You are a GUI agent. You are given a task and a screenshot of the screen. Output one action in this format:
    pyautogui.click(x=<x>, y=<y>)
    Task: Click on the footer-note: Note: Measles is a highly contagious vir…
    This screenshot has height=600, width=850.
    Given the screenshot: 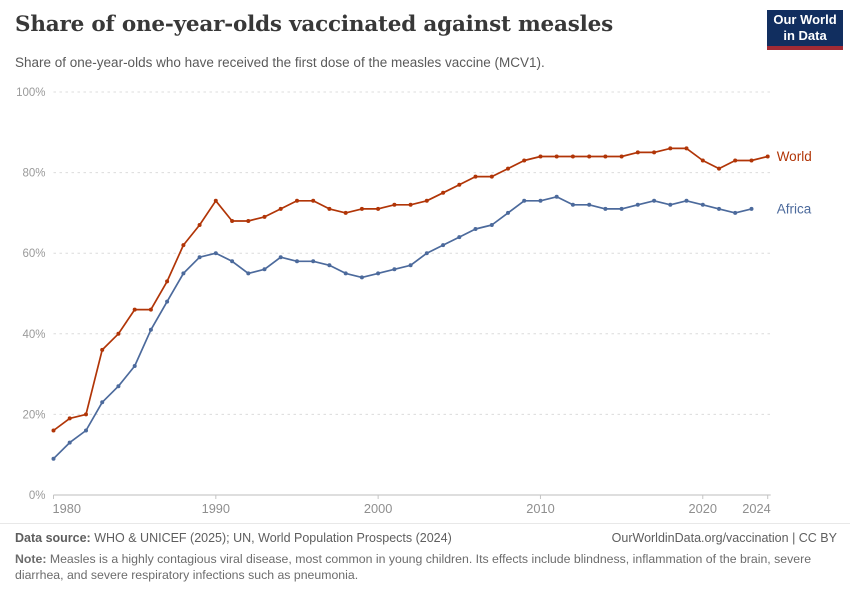 What is the action you would take?
    pyautogui.click(x=421, y=567)
    